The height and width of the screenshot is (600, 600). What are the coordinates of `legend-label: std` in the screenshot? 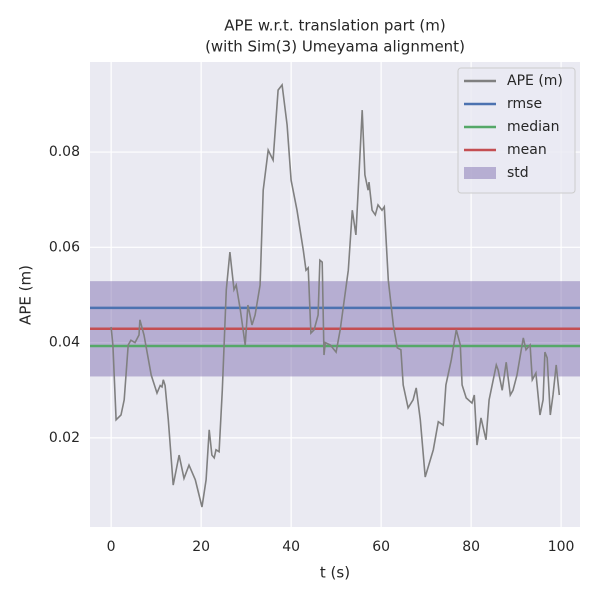 It's located at (518, 173).